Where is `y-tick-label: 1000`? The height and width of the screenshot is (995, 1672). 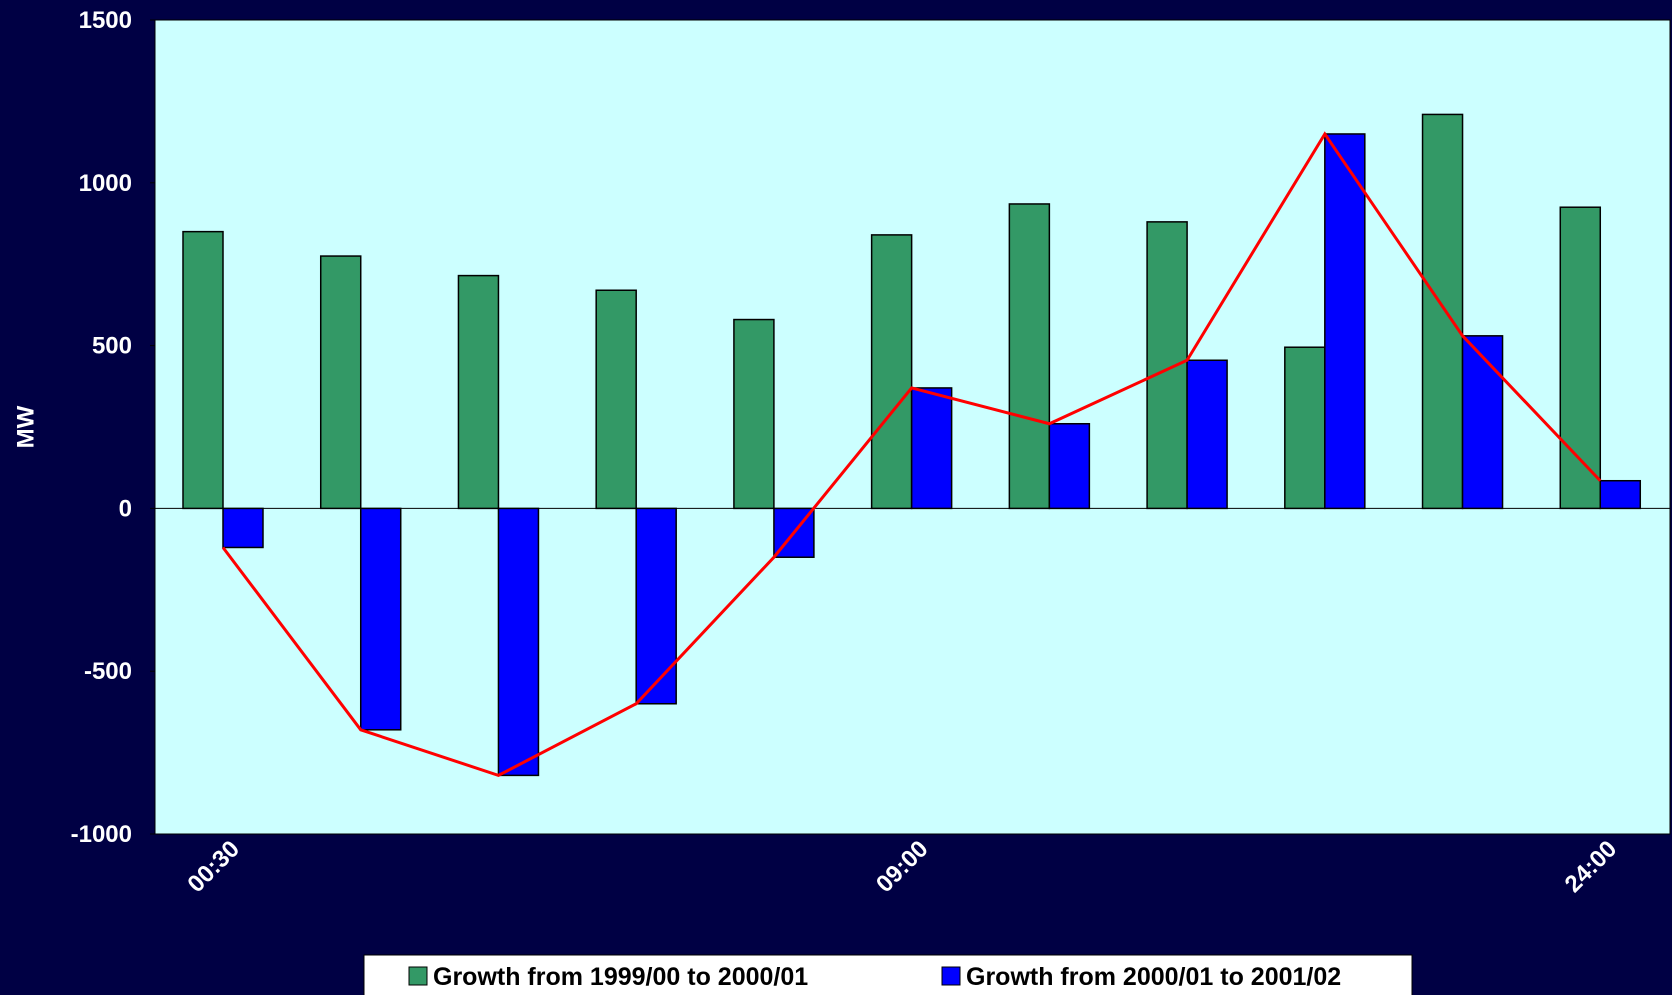 y-tick-label: 1000 is located at coordinates (105, 183).